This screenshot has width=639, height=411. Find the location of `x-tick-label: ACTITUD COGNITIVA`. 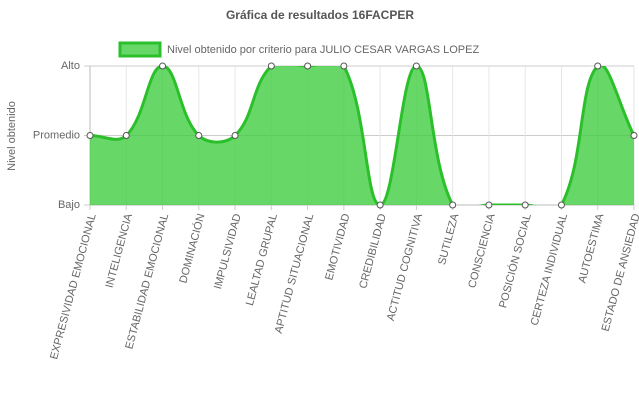

x-tick-label: ACTITUD COGNITIVA is located at coordinates (405, 267).